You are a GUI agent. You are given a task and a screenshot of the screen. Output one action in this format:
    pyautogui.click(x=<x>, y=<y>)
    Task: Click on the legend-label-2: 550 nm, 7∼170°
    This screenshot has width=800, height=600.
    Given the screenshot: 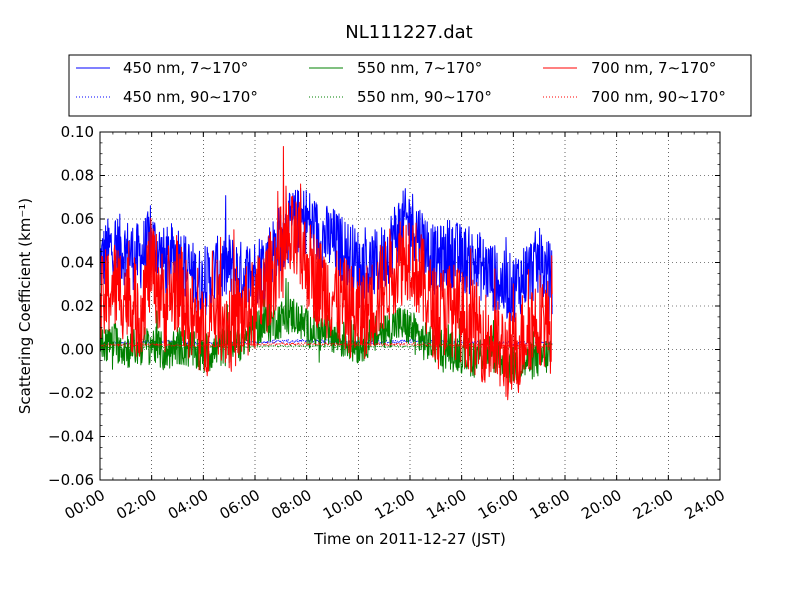 What is the action you would take?
    pyautogui.click(x=419, y=68)
    